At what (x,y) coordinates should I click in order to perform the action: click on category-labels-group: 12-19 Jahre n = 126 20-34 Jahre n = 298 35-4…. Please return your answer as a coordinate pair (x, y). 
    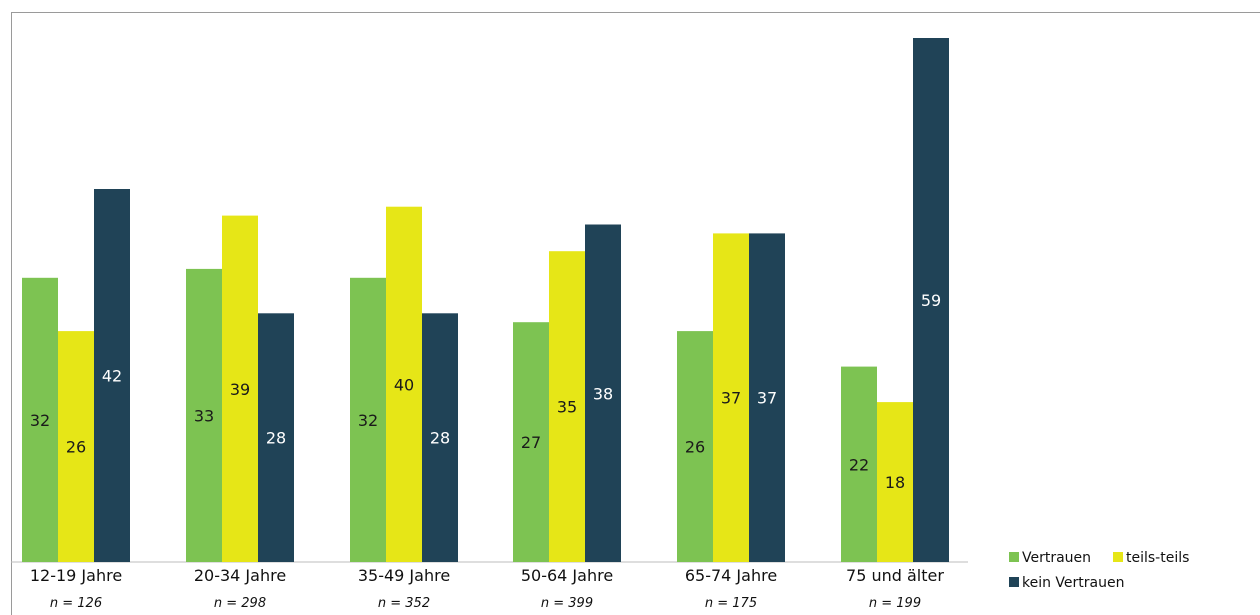
    Looking at the image, I should click on (487, 588).